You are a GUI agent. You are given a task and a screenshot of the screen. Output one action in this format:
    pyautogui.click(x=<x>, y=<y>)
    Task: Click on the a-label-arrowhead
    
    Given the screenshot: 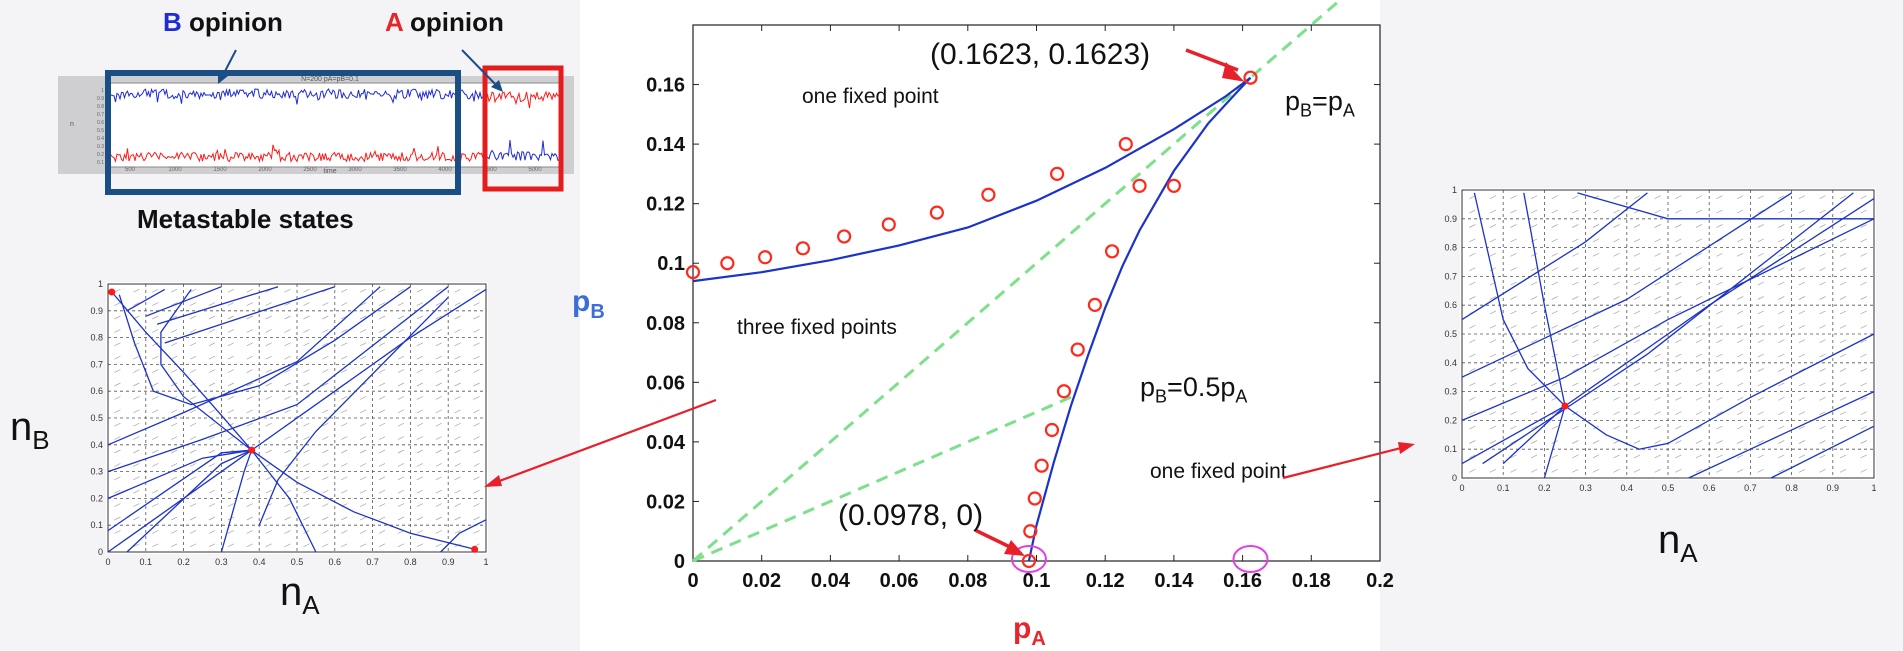 What is the action you would take?
    pyautogui.click(x=497, y=86)
    